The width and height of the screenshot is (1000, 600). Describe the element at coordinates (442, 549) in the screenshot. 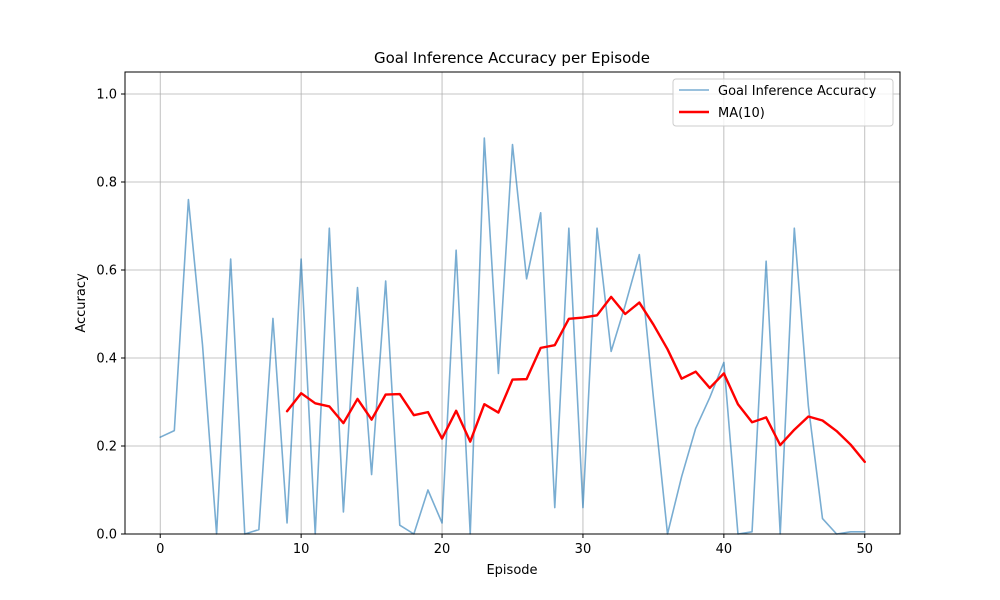

I see `x-tick-label: 20` at that location.